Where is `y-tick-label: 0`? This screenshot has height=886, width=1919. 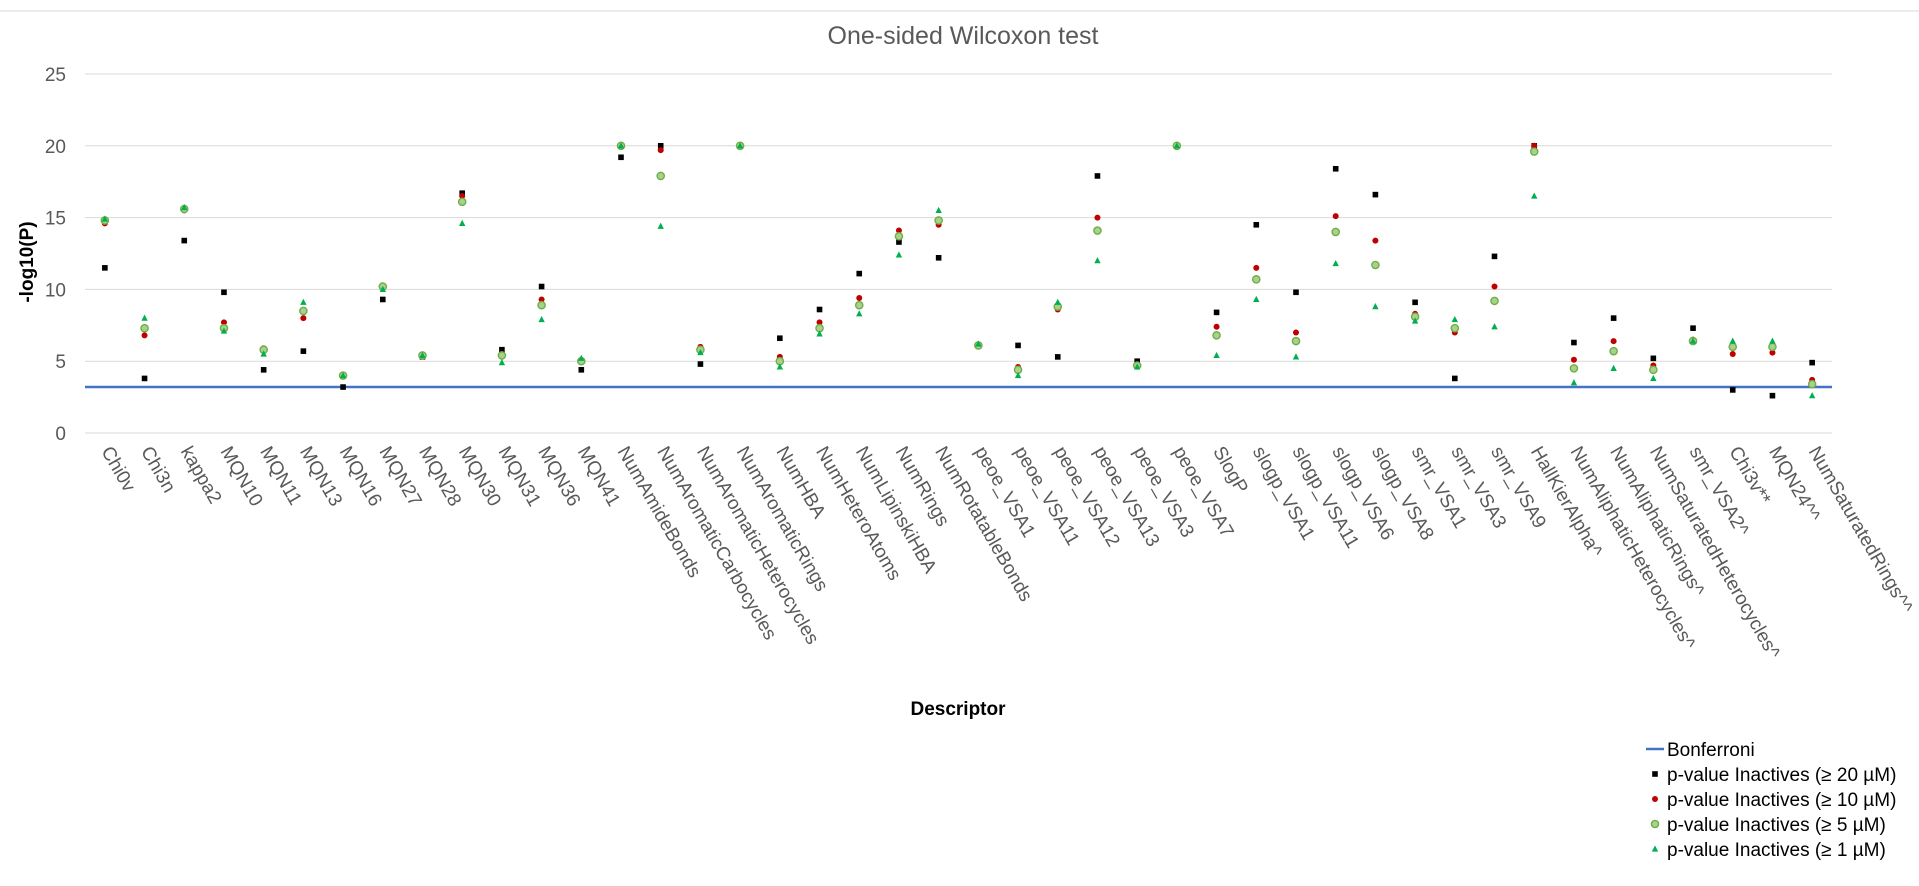 y-tick-label: 0 is located at coordinates (60, 434).